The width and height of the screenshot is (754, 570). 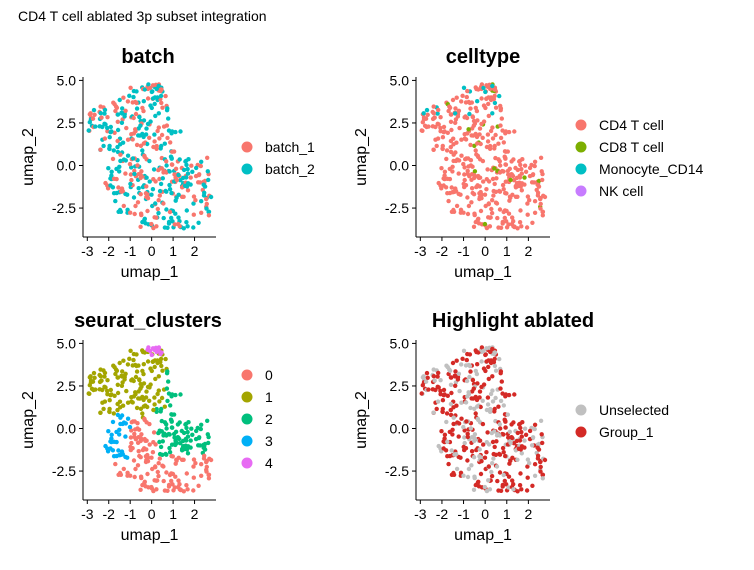 I want to click on y-tick-label: 0.0, so click(x=67, y=166).